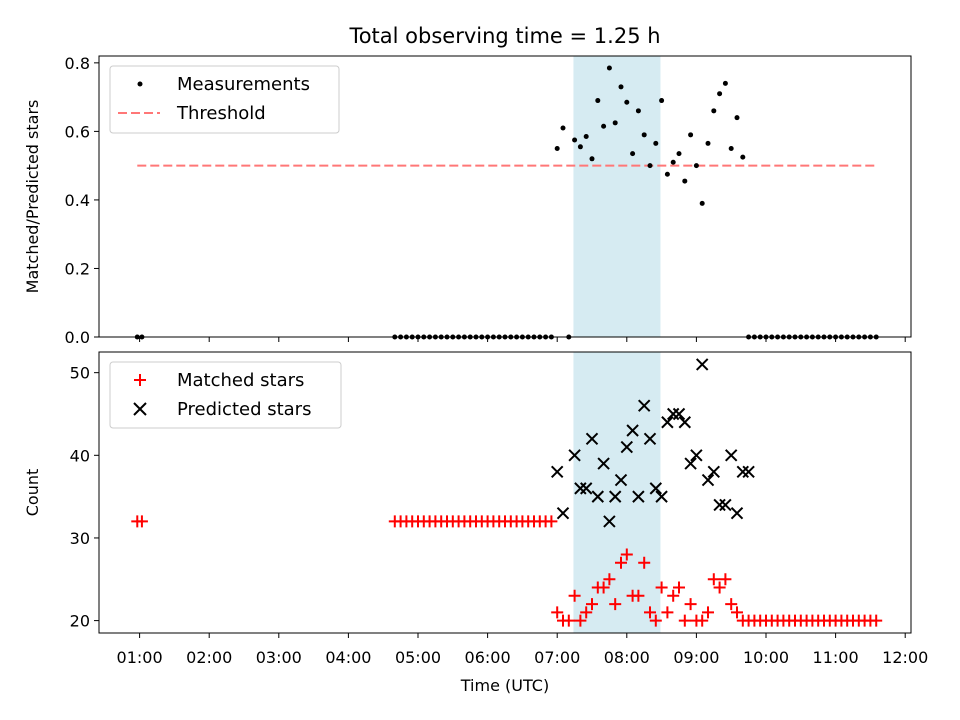 The height and width of the screenshot is (720, 960). I want to click on y-tick-label: 0.0, so click(77, 337).